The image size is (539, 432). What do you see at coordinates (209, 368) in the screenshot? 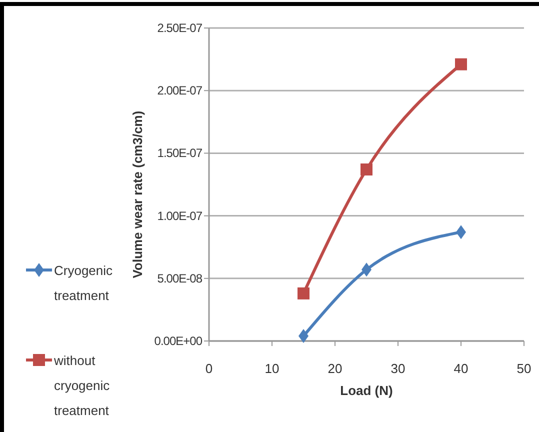
I see `x-tick-label: 0` at bounding box center [209, 368].